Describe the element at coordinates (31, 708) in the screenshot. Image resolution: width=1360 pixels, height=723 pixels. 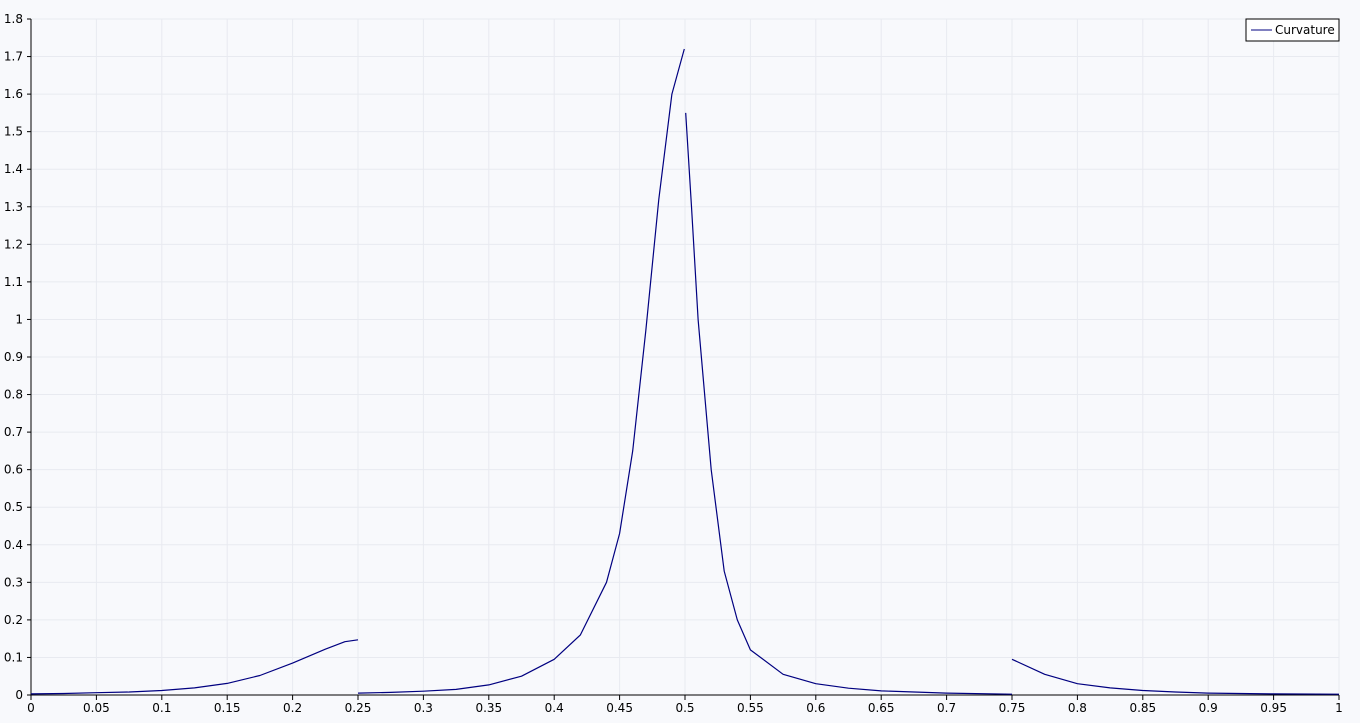
I see `x-tick-label: 0` at that location.